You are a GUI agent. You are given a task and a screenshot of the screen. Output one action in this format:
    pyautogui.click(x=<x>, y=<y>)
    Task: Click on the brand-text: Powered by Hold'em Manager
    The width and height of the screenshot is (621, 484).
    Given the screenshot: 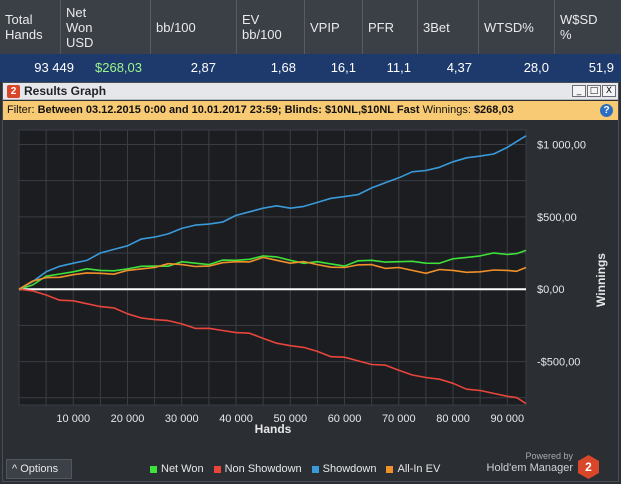 What is the action you would take?
    pyautogui.click(x=528, y=463)
    